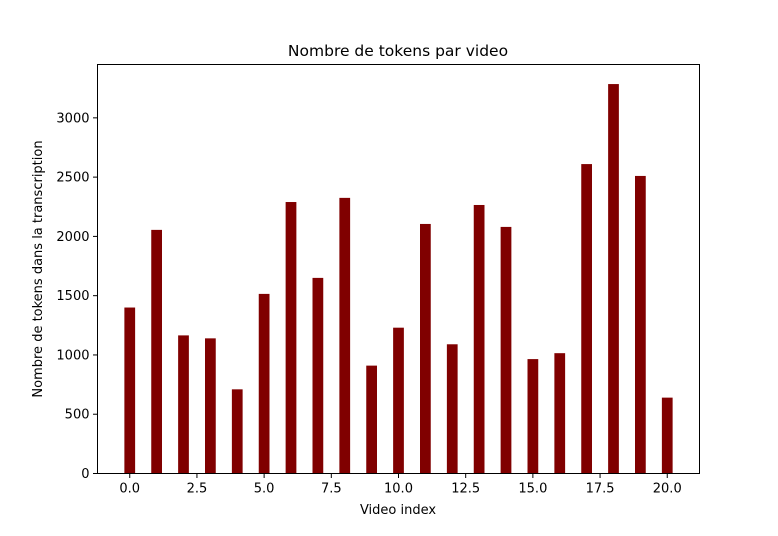 The width and height of the screenshot is (778, 536). Describe the element at coordinates (398, 51) in the screenshot. I see `chart-title: Nombre de tokens par video` at that location.